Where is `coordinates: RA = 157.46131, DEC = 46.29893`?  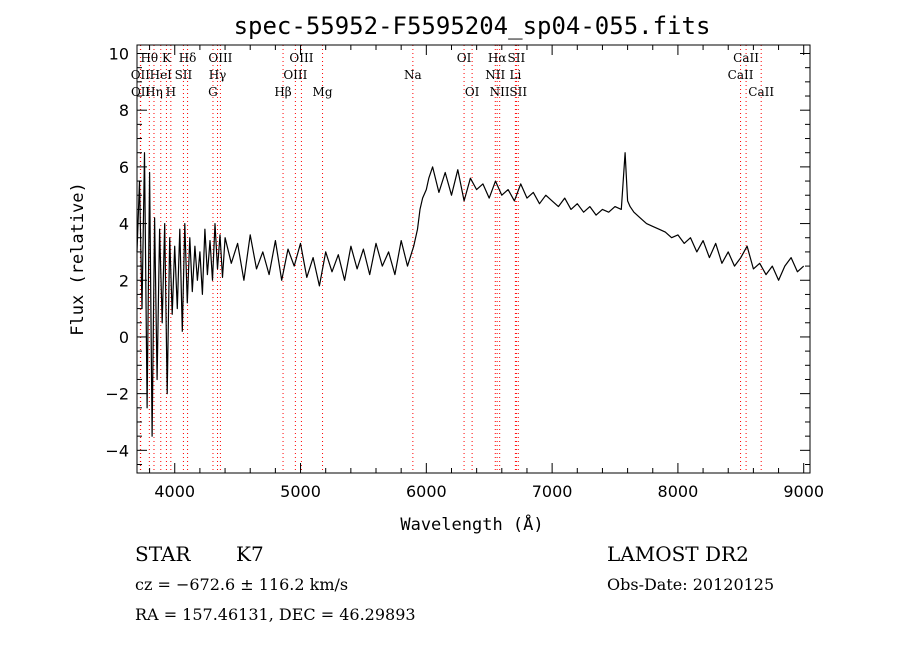 coordinates: RA = 157.46131, DEC = 46.29893 is located at coordinates (275, 614).